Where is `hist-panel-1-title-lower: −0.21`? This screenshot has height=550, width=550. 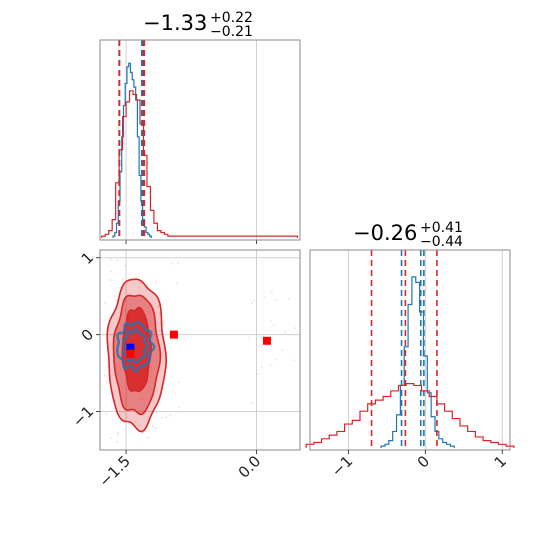 hist-panel-1-title-lower: −0.21 is located at coordinates (231, 32).